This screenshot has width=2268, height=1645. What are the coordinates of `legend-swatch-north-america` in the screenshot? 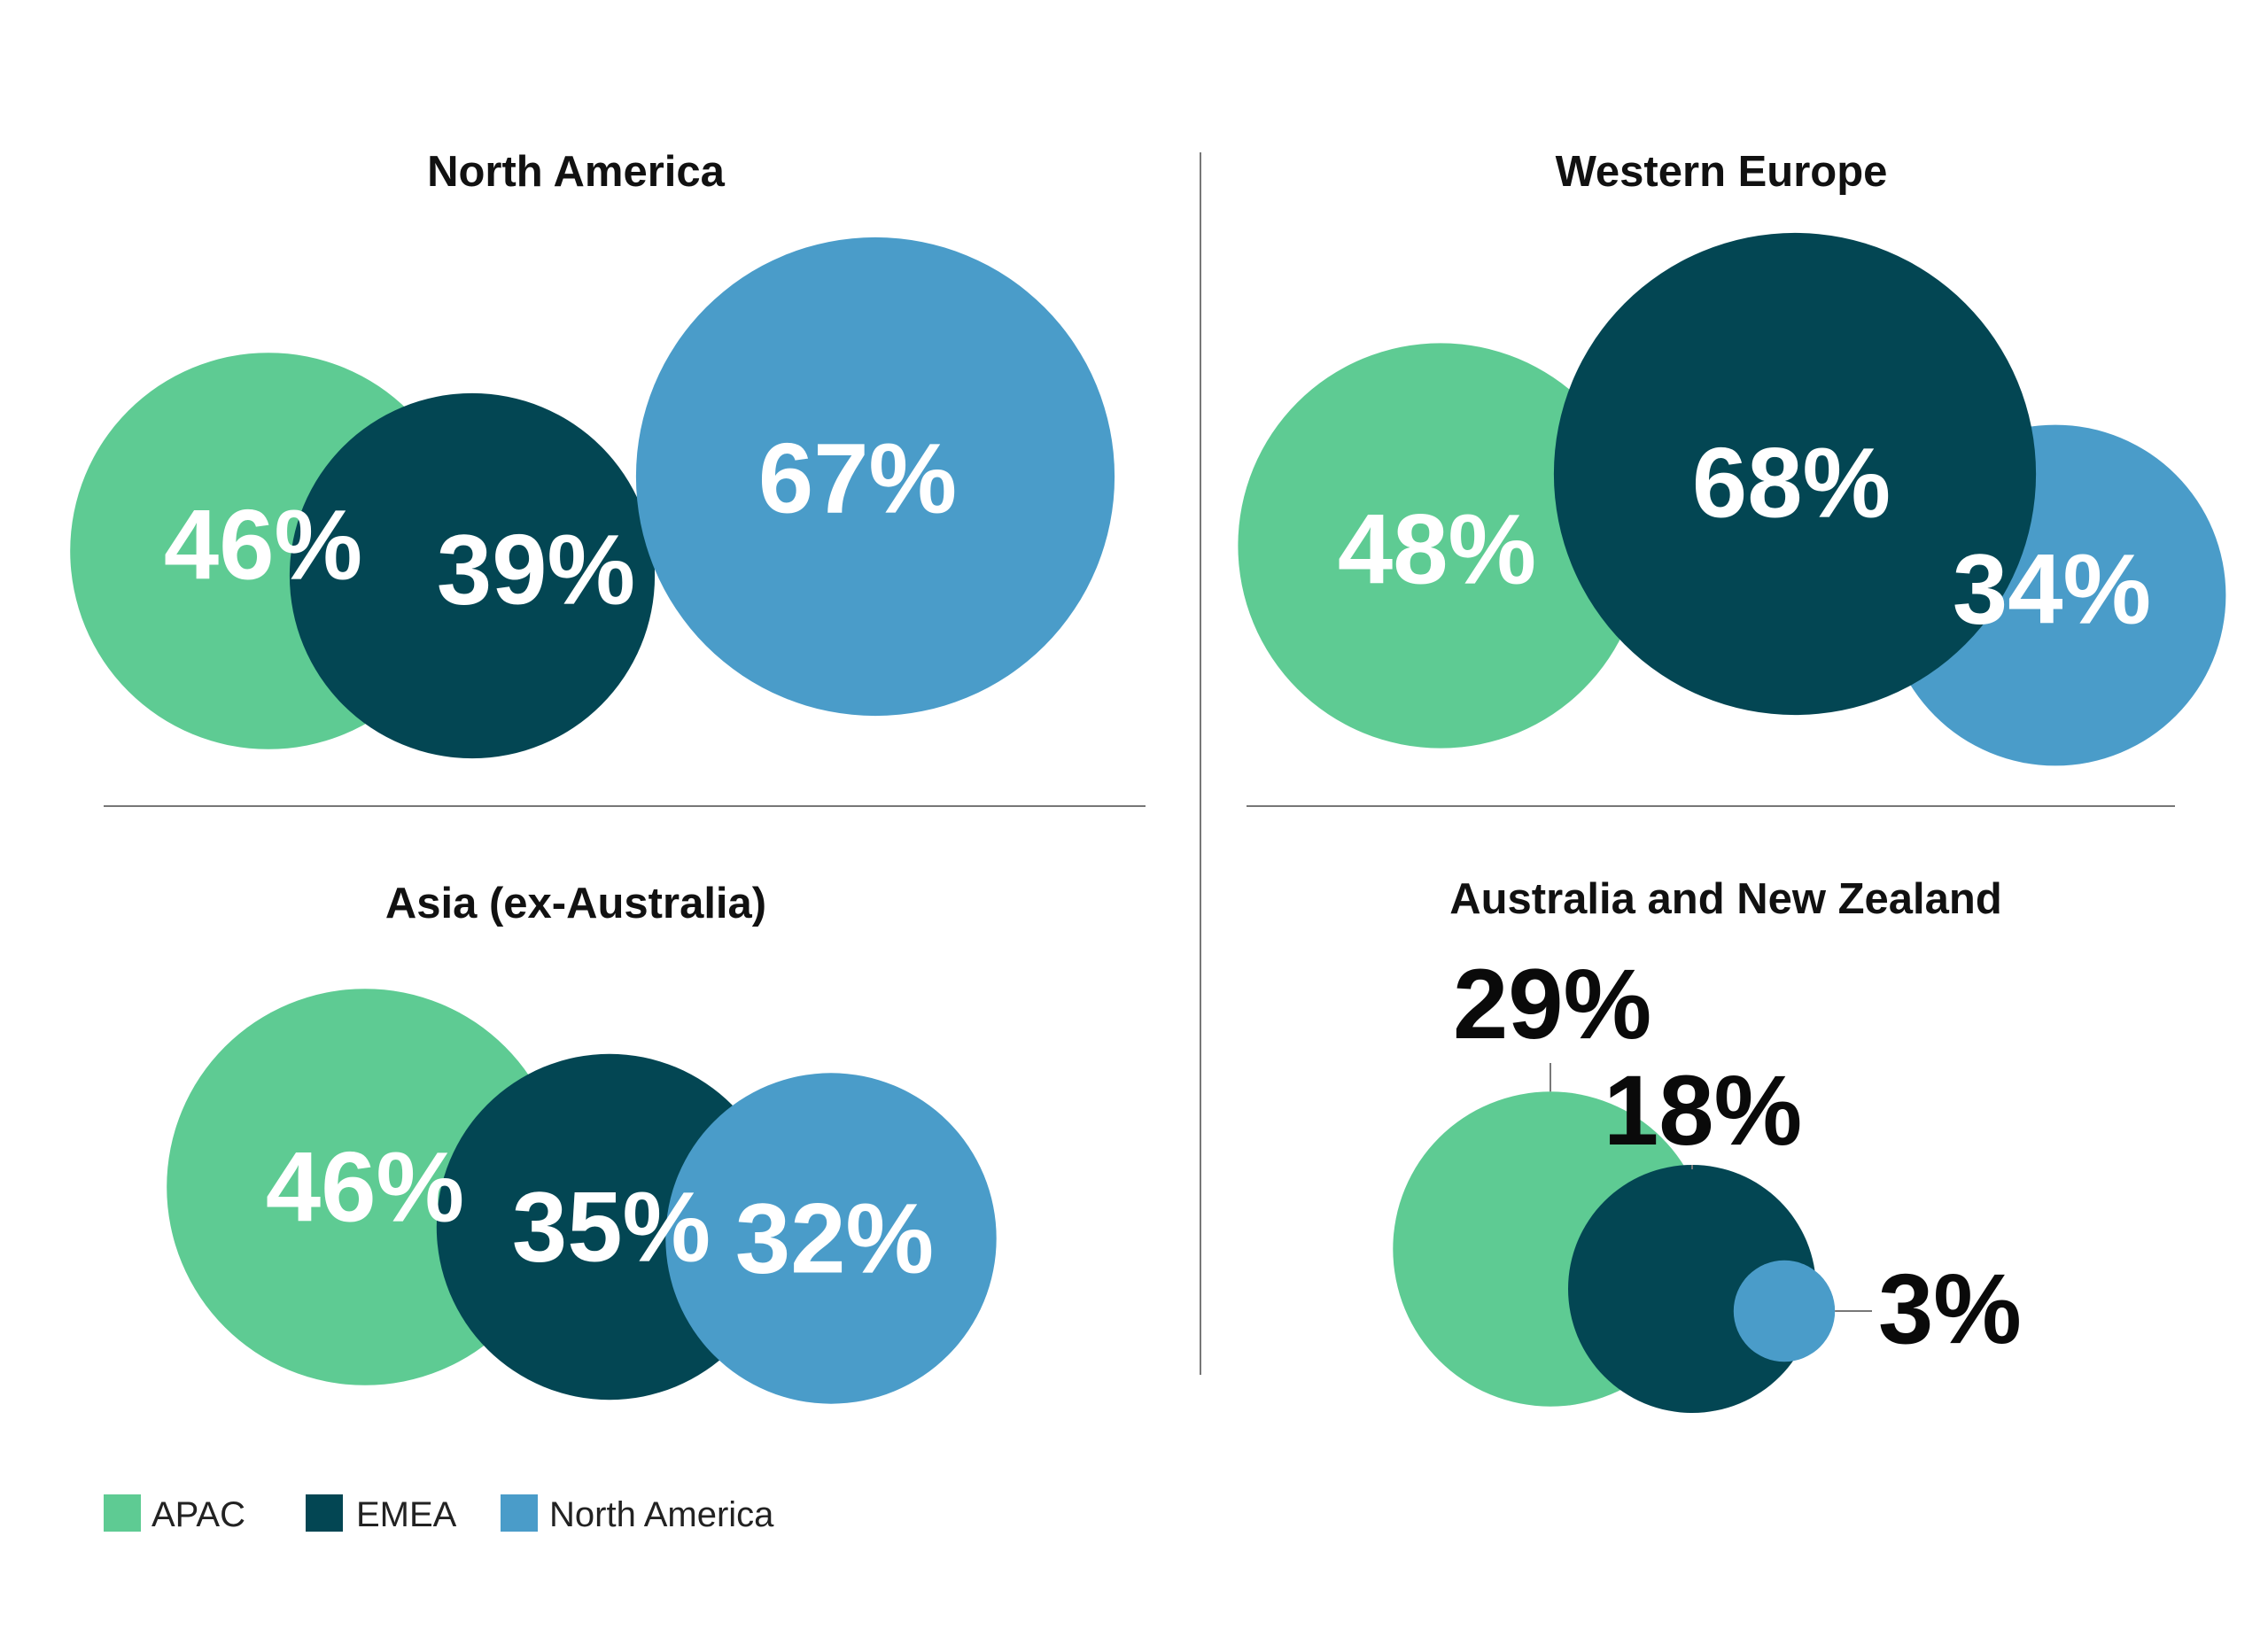 It's located at (519, 1513).